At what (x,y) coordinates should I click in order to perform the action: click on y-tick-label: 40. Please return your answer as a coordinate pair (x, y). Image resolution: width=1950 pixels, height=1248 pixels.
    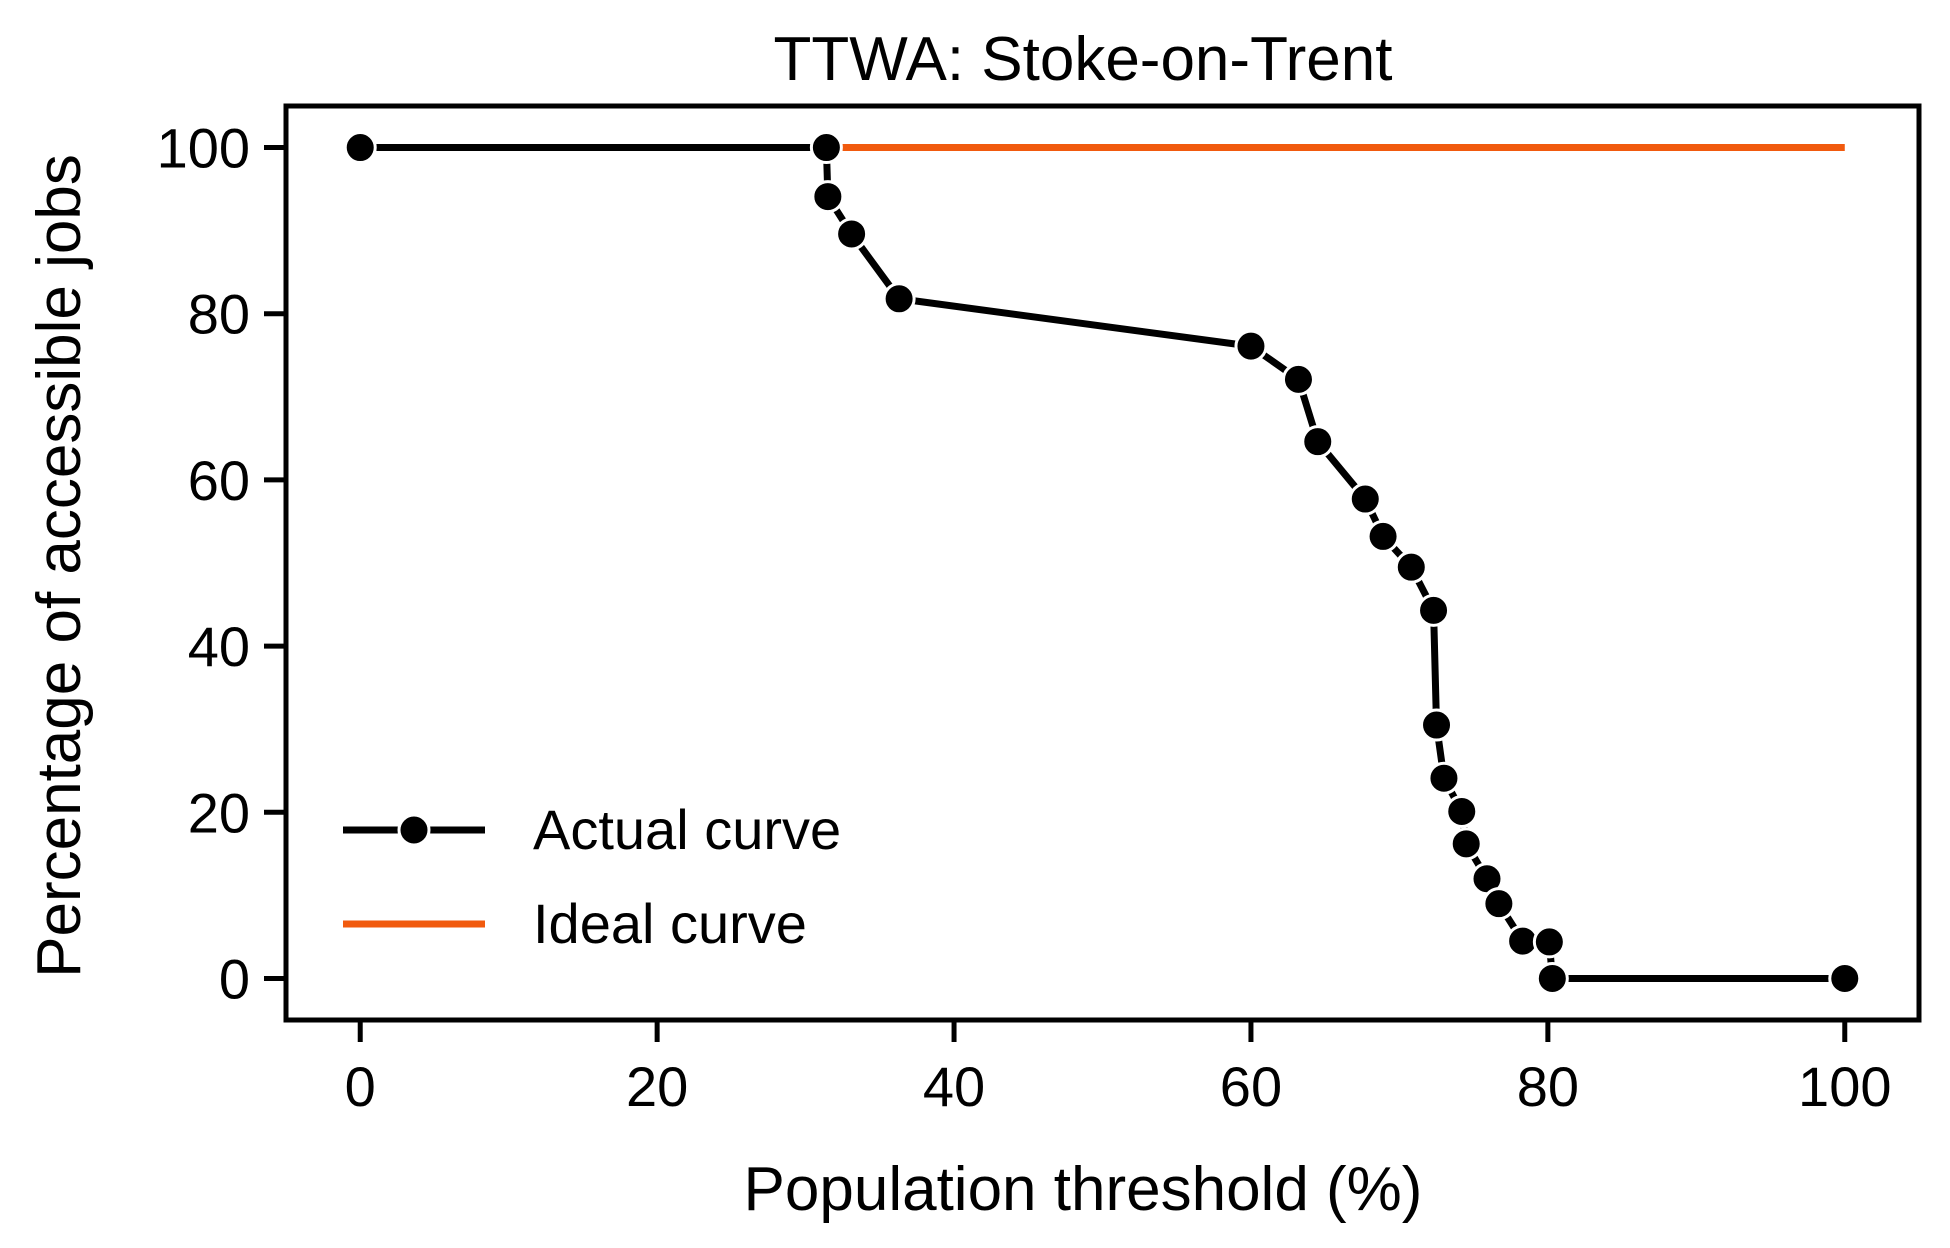
    Looking at the image, I should click on (219, 646).